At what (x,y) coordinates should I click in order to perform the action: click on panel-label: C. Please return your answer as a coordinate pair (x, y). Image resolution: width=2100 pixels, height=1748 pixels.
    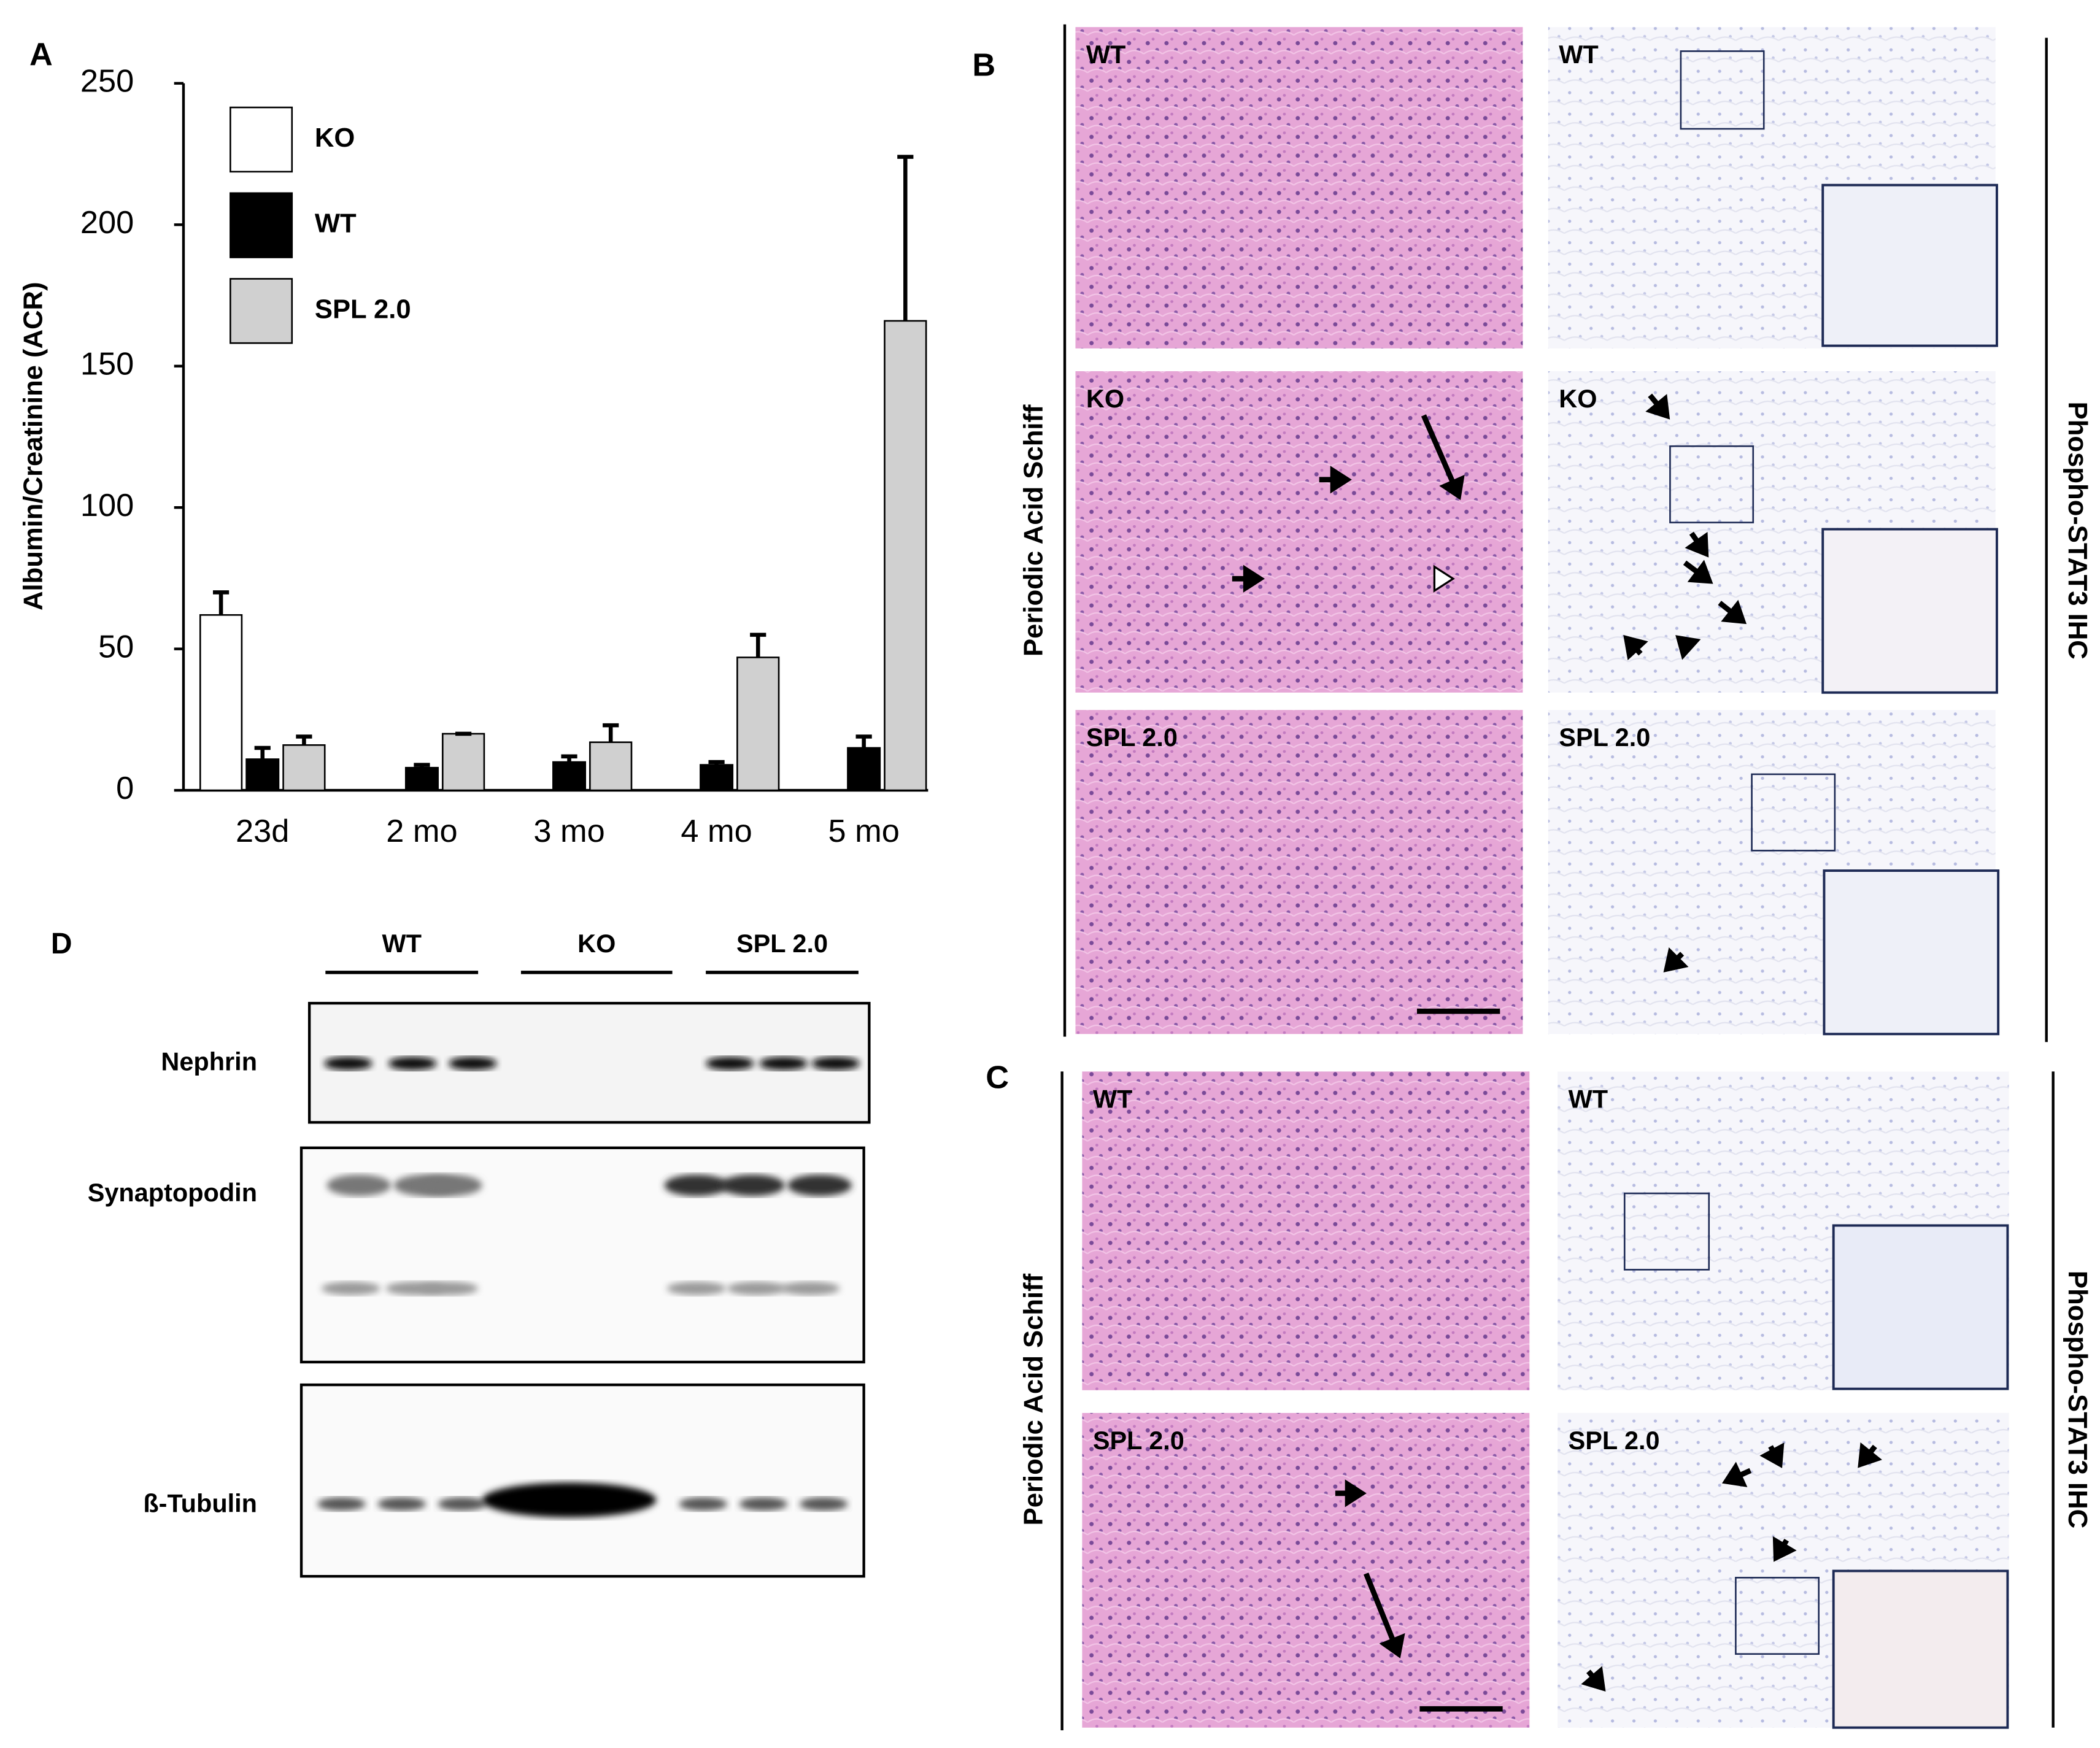
    Looking at the image, I should click on (997, 1077).